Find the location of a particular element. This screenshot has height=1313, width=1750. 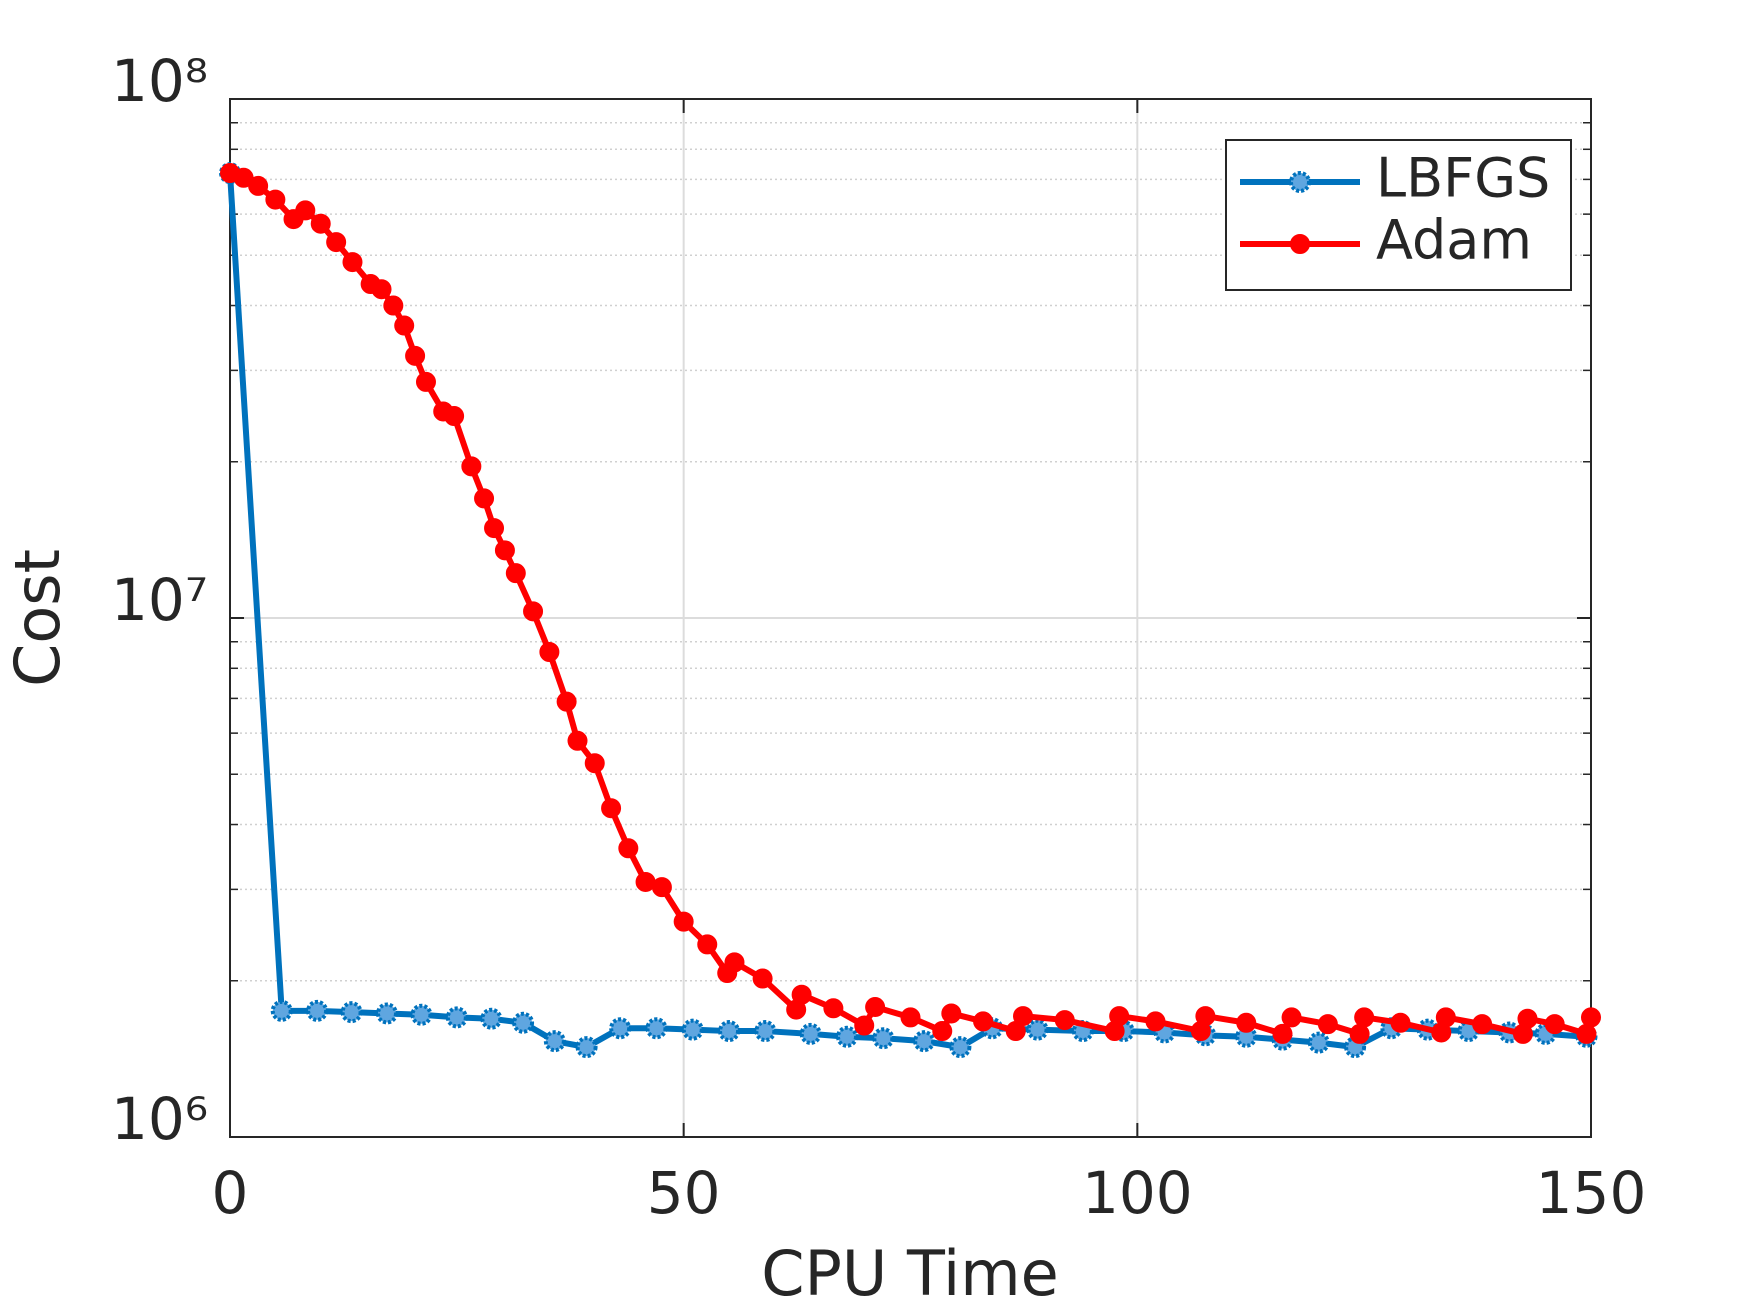

legend-box is located at coordinates (1398, 215).